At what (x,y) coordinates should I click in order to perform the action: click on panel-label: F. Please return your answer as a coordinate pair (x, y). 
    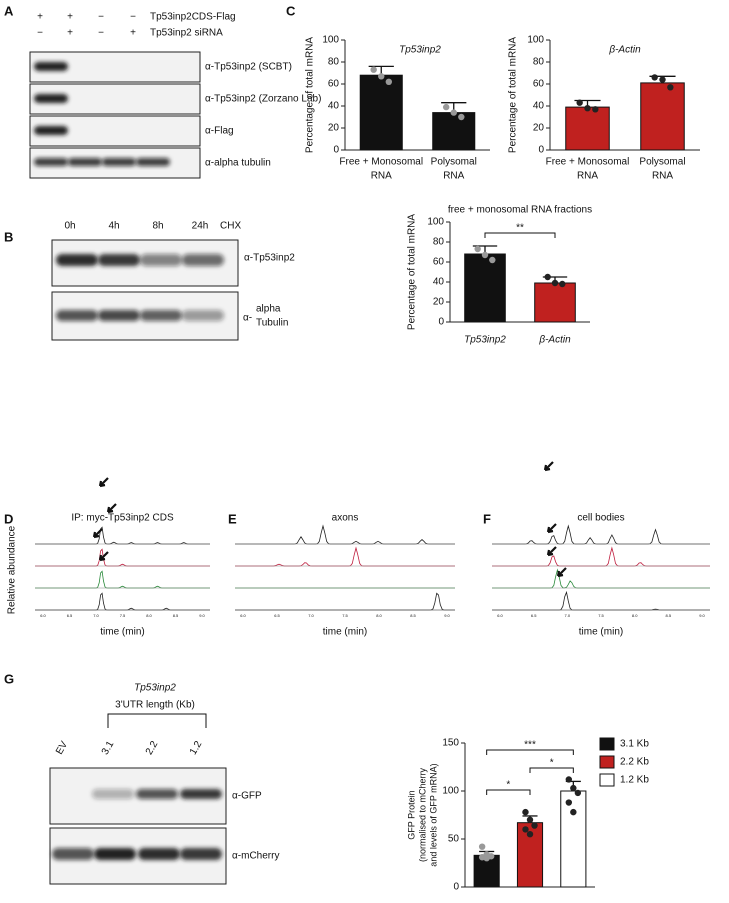
    Looking at the image, I should click on (487, 518).